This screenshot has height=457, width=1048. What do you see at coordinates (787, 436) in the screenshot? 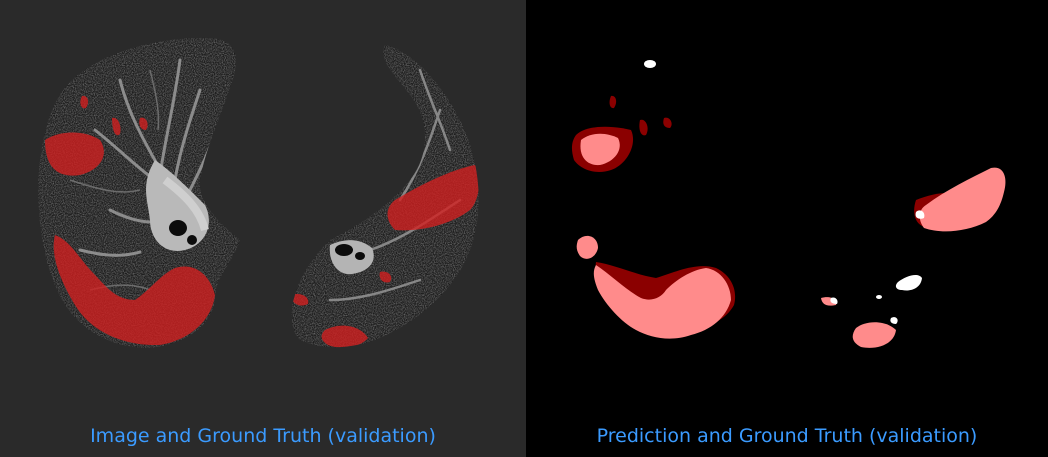
I see `right-panel-caption: Prediction and Ground Truth (validation)` at bounding box center [787, 436].